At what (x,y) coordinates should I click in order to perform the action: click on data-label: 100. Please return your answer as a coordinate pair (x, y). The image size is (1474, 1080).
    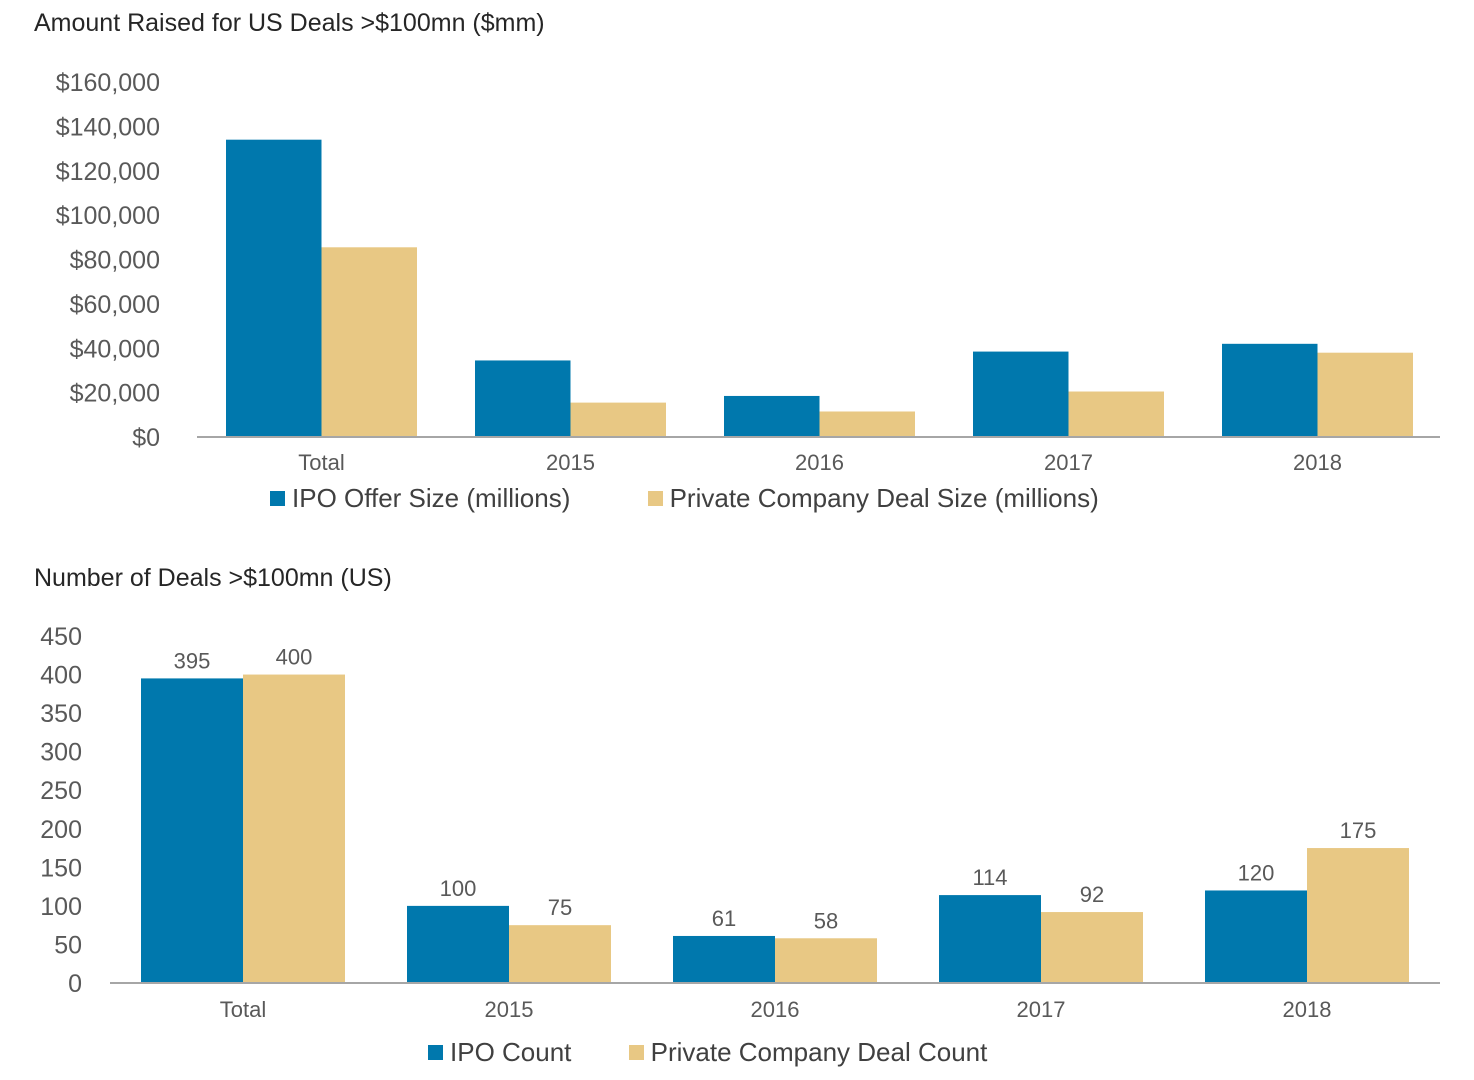
    Looking at the image, I should click on (458, 888).